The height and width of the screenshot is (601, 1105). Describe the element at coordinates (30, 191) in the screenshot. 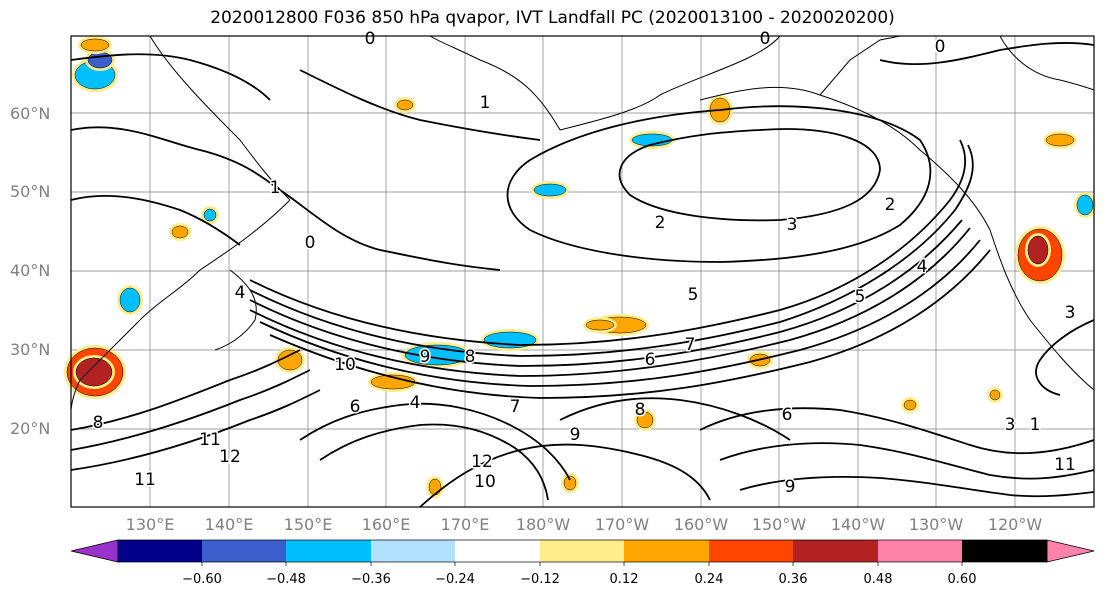

I see `lat-label-50n: 50°N` at that location.